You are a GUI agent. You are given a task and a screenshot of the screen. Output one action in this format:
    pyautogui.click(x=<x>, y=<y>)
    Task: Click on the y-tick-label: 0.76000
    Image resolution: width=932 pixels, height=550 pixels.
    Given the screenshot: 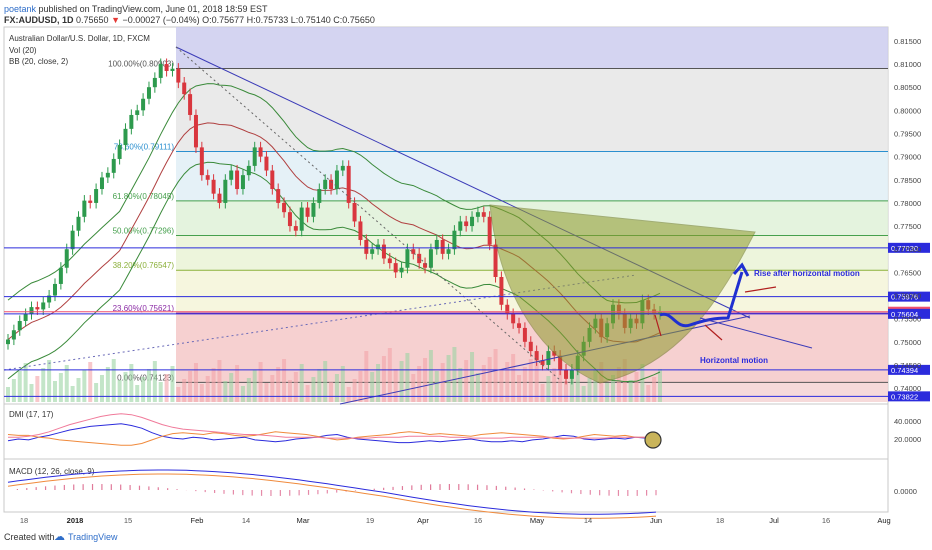 What is the action you would take?
    pyautogui.click(x=907, y=296)
    